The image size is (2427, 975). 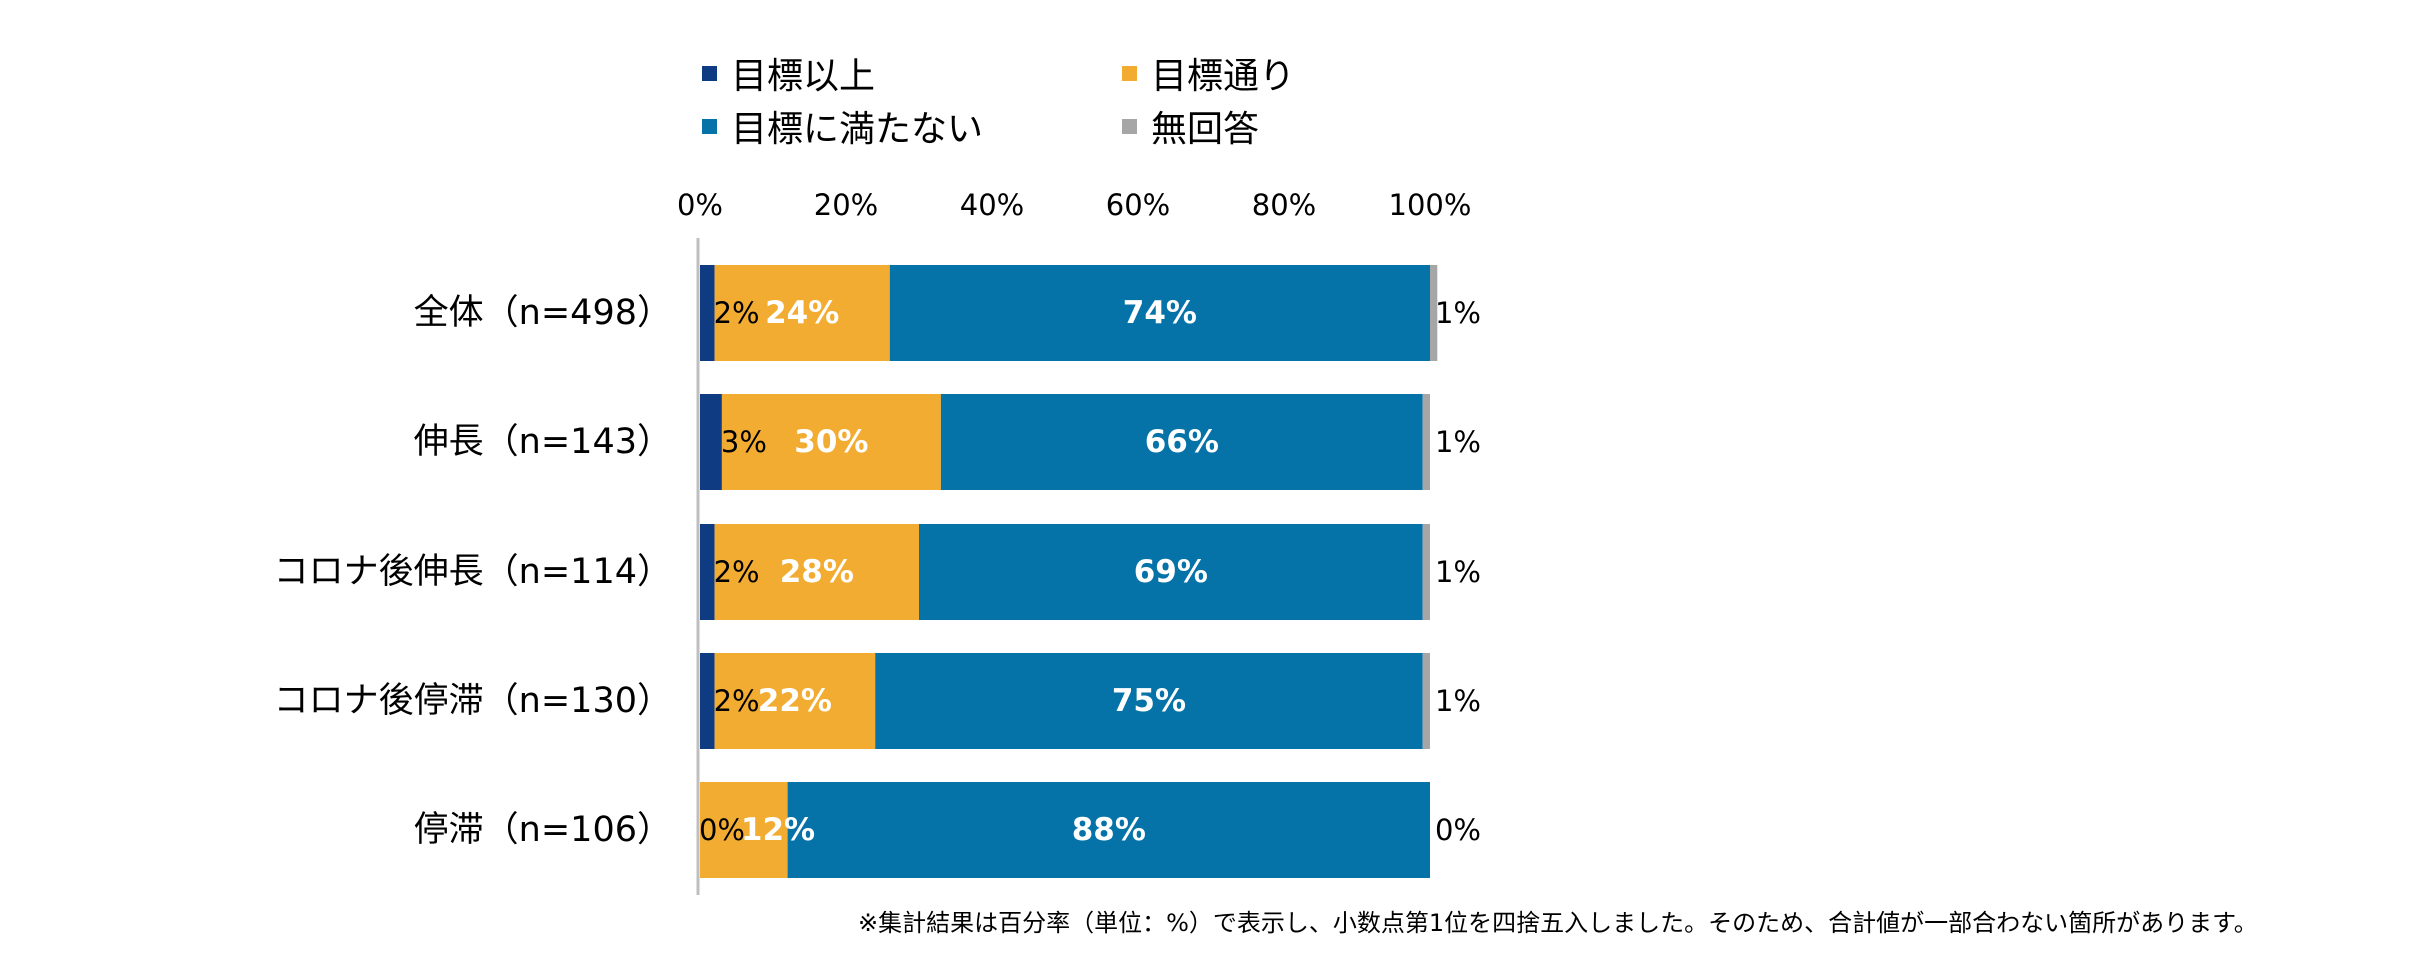 I want to click on category-label-1: 伸長（n=143）, so click(x=543, y=442).